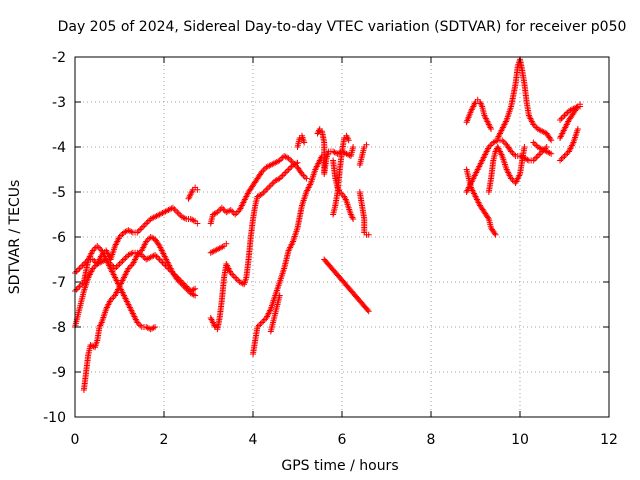 Image resolution: width=640 pixels, height=480 pixels. What do you see at coordinates (59, 58) in the screenshot?
I see `y-tick-label: -2` at bounding box center [59, 58].